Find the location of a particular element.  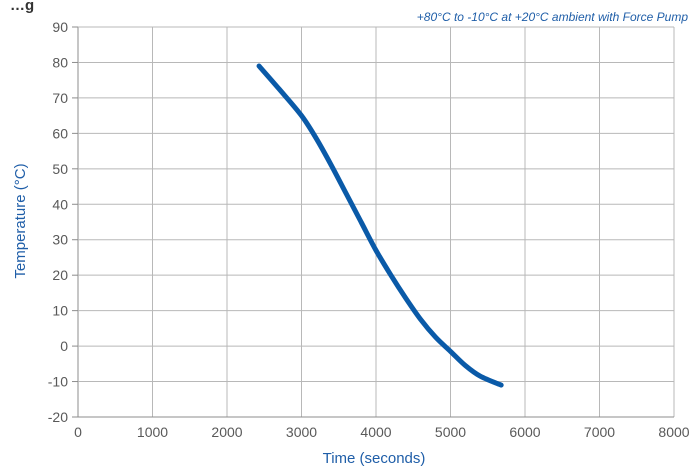

y-tick-label: -10 is located at coordinates (58, 382).